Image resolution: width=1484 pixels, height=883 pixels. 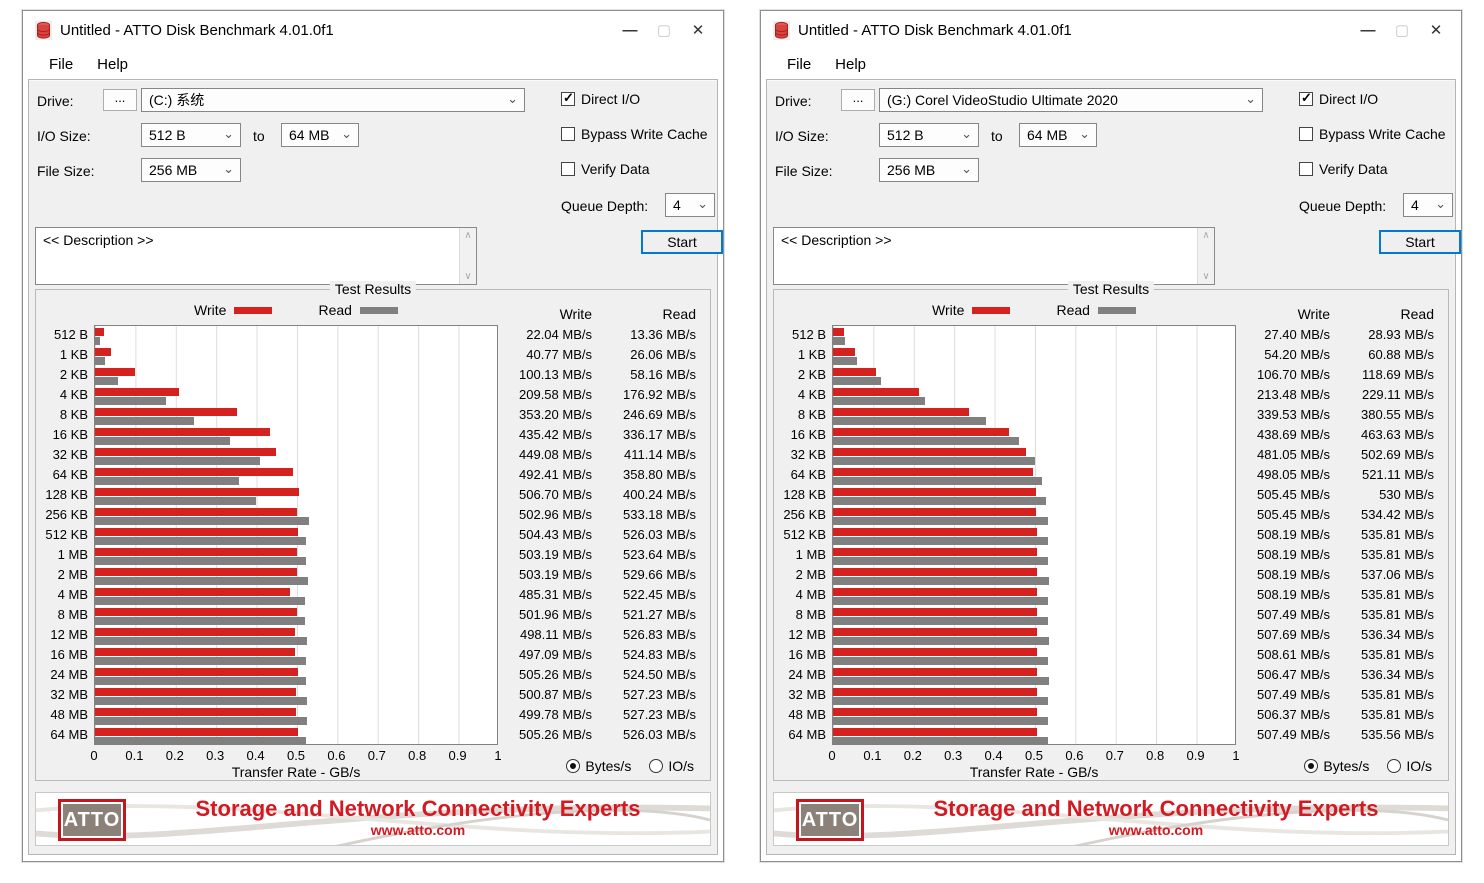 What do you see at coordinates (659, 634) in the screenshot?
I see `read-value: 526.83 MB/s` at bounding box center [659, 634].